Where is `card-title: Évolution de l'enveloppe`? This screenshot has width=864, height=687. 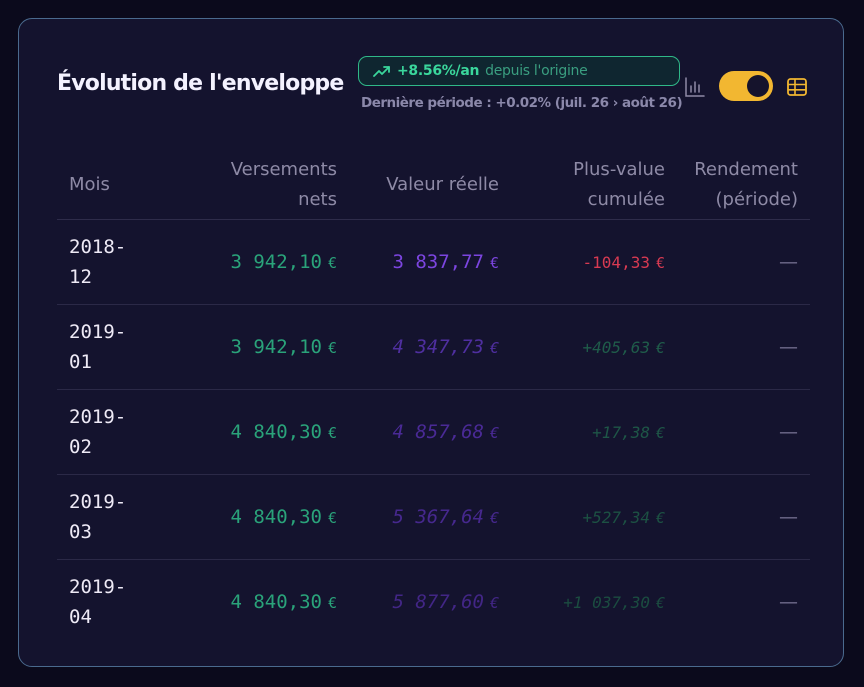
card-title: Évolution de l'enveloppe is located at coordinates (200, 83).